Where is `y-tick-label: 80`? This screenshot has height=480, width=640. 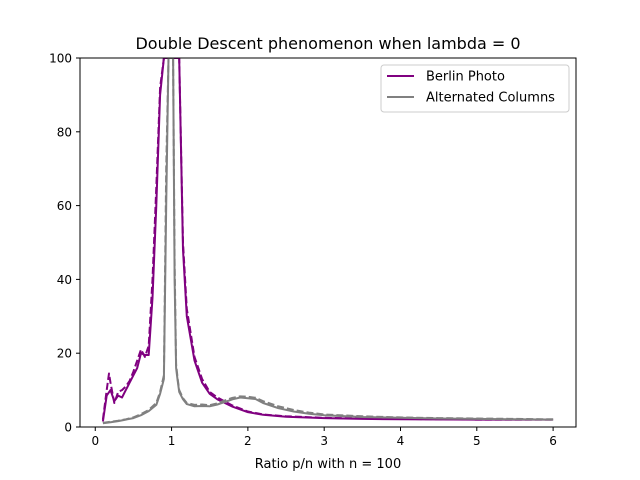
y-tick-label: 80 is located at coordinates (64, 132).